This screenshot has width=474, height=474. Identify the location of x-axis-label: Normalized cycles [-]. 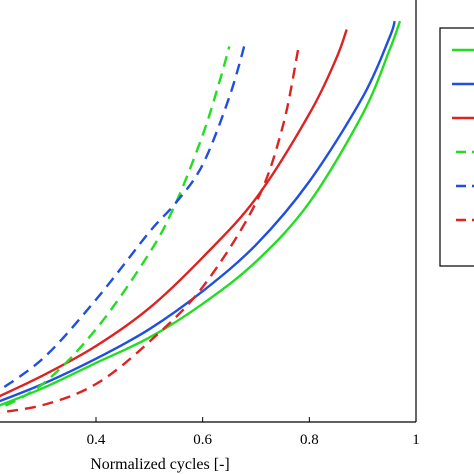
(159, 464).